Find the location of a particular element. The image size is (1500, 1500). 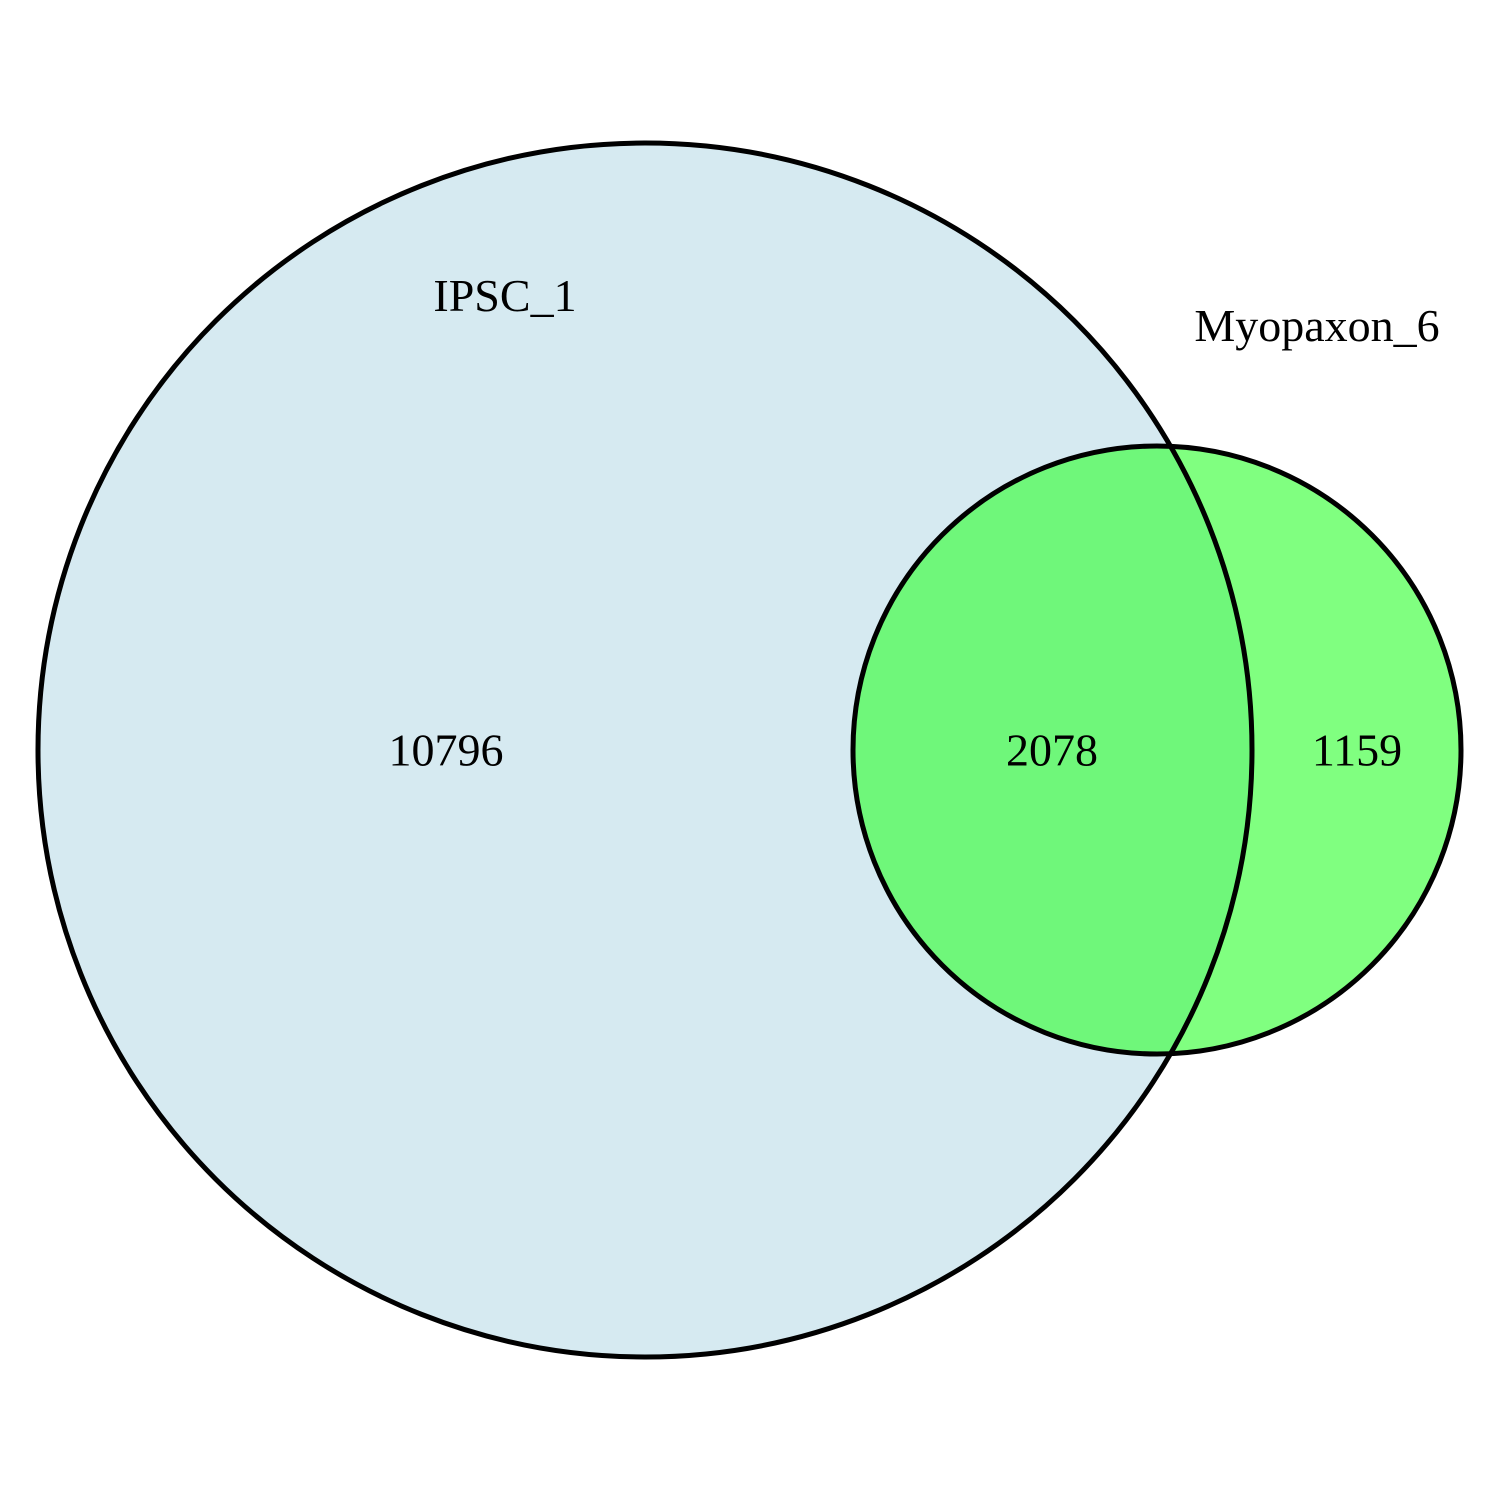

overlap-region-fill is located at coordinates (1052, 750).